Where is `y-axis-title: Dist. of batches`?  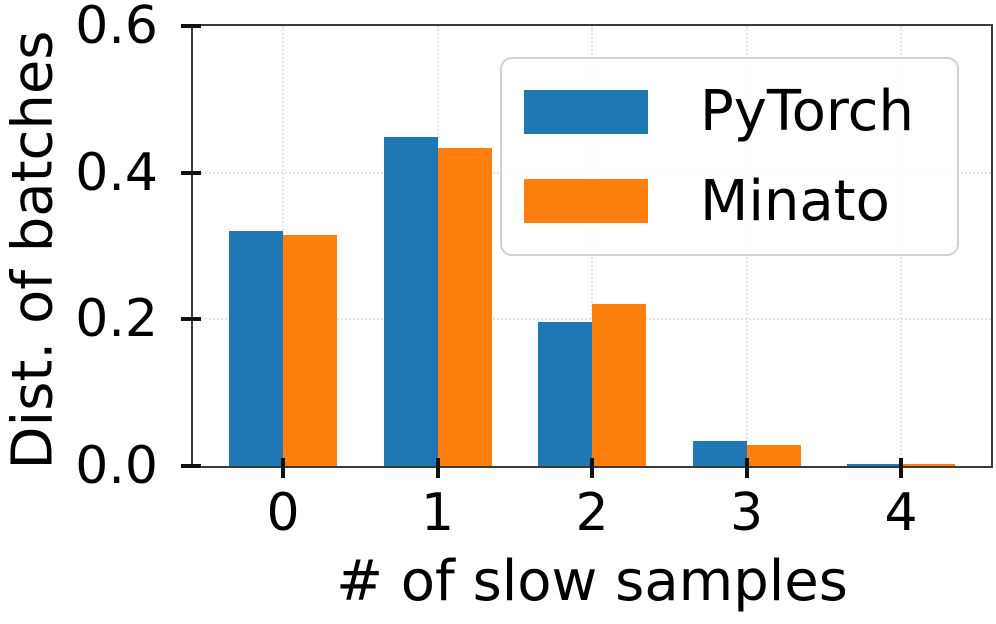
y-axis-title: Dist. of batches is located at coordinates (33, 250).